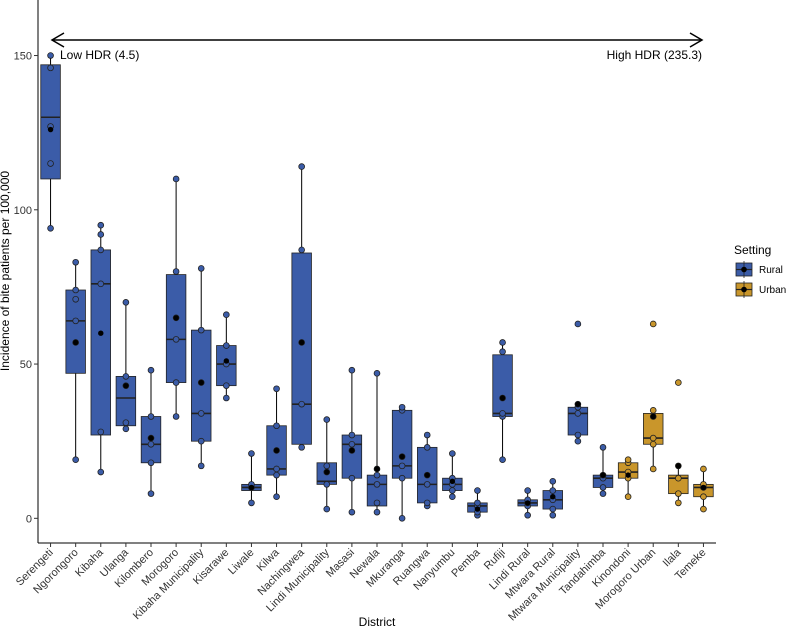 This screenshot has width=787, height=630. I want to click on legend-title: Setting, so click(752, 250).